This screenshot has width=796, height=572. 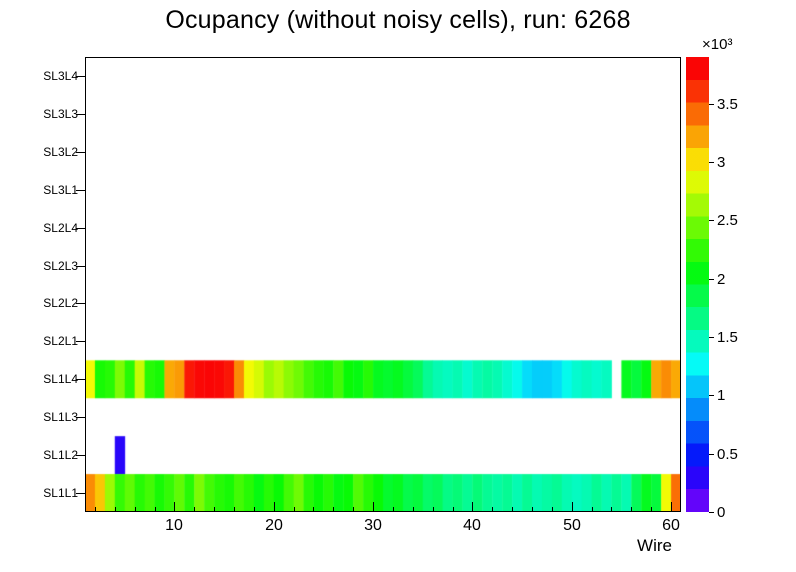 I want to click on colorbar-tick-label: 2.5, so click(x=727, y=220).